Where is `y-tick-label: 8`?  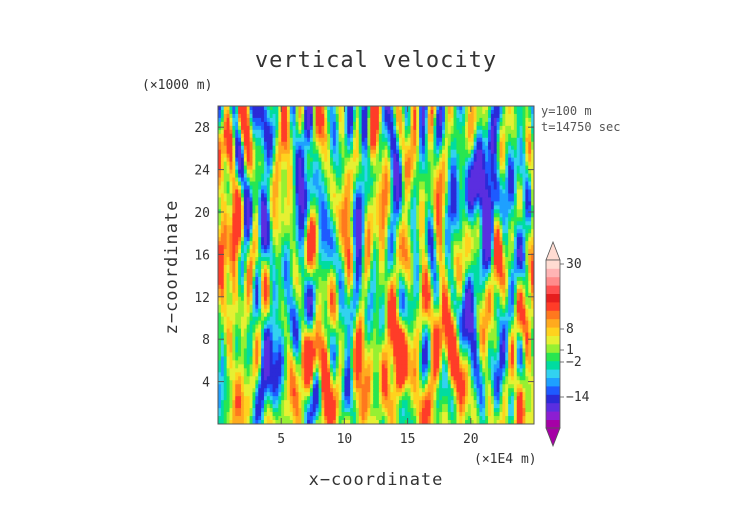
y-tick-label: 8 is located at coordinates (206, 340).